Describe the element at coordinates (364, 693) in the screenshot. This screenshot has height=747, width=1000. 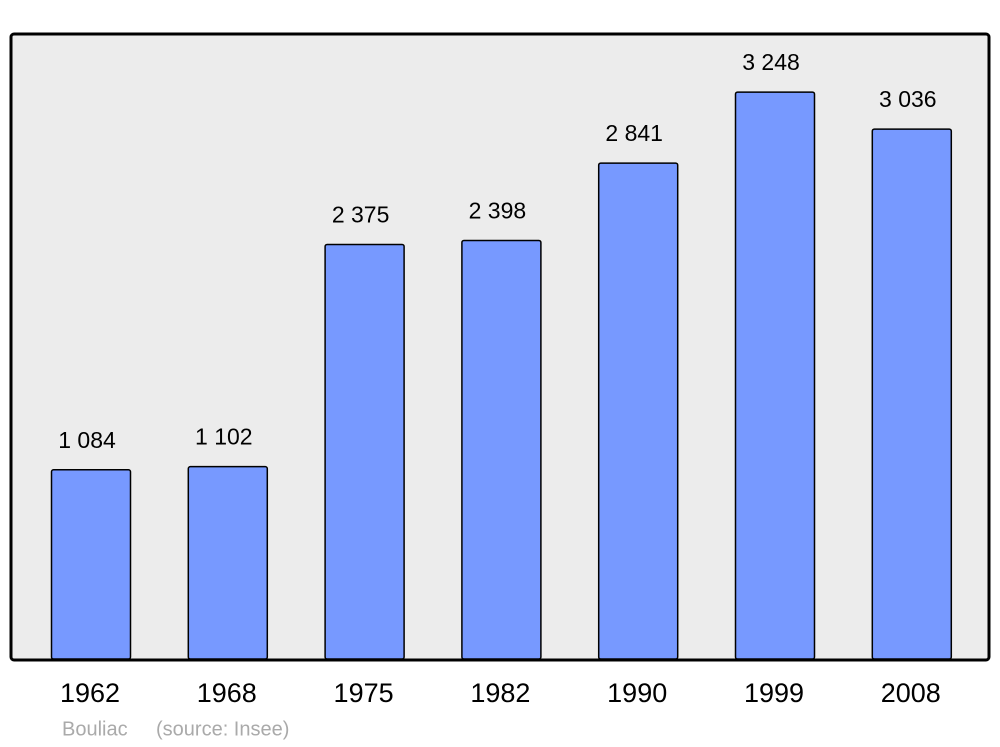
I see `x-tick-label: 1975` at that location.